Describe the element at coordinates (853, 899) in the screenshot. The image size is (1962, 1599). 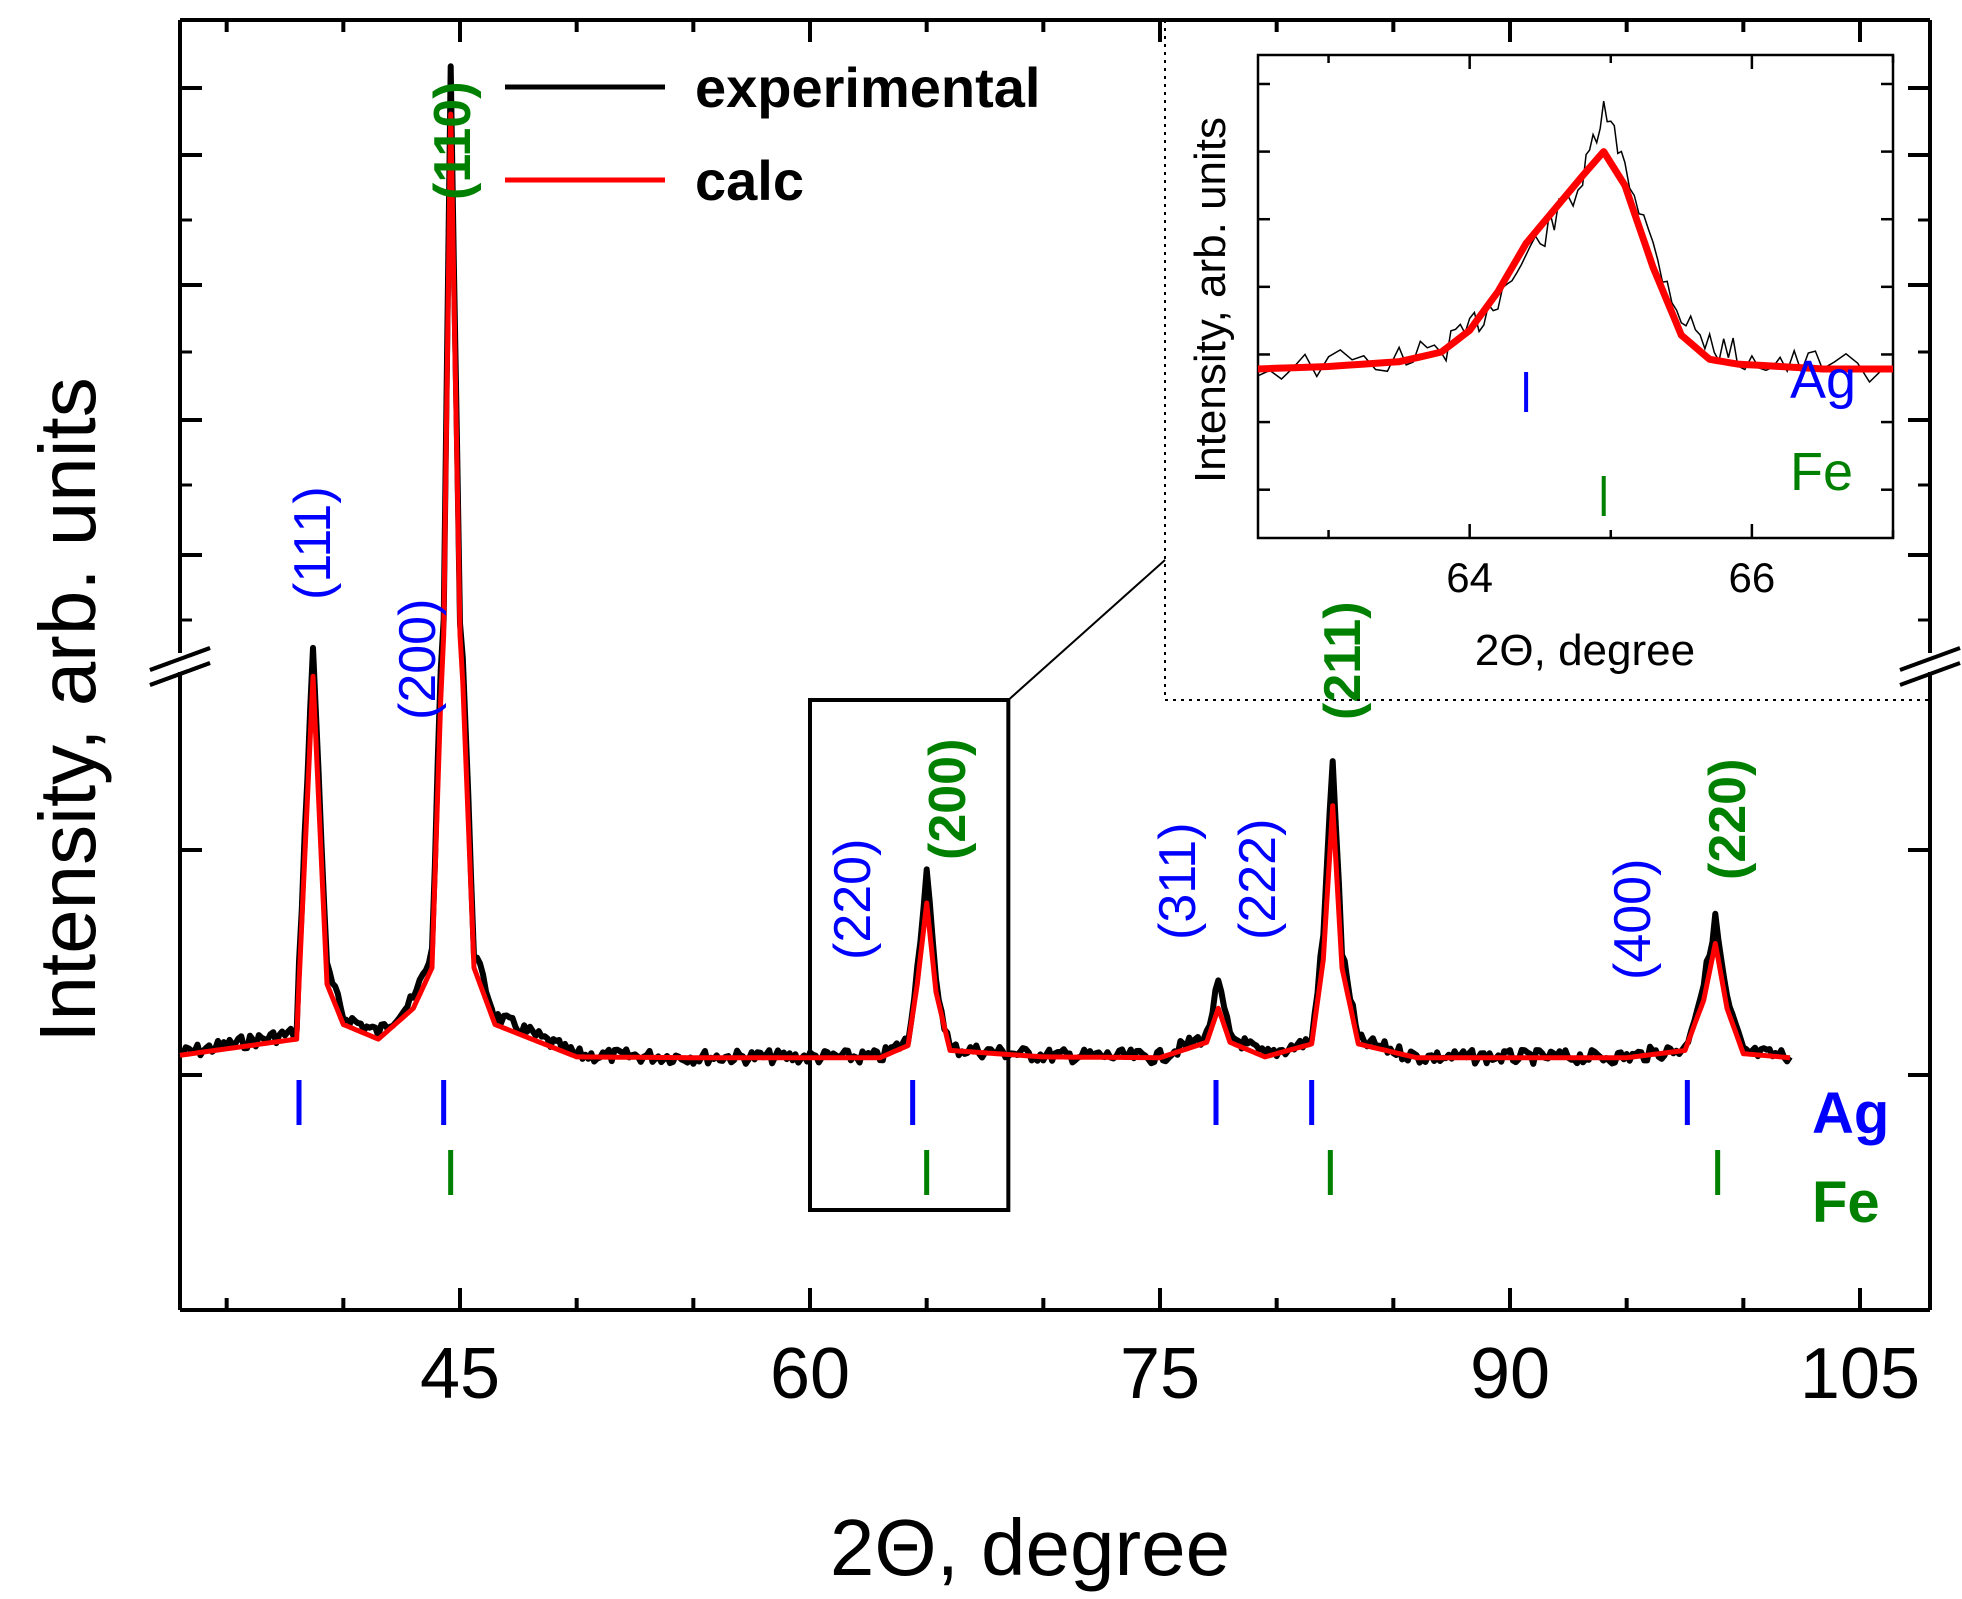
I see `peak-label-ag-2: (220)` at that location.